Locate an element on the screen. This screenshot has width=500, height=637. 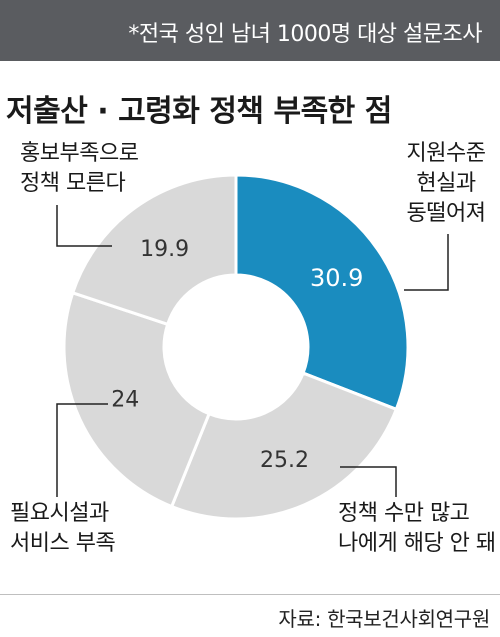
header-bar: *전국 성인 남녀 1000명 대상 설문조사 is located at coordinates (250, 30).